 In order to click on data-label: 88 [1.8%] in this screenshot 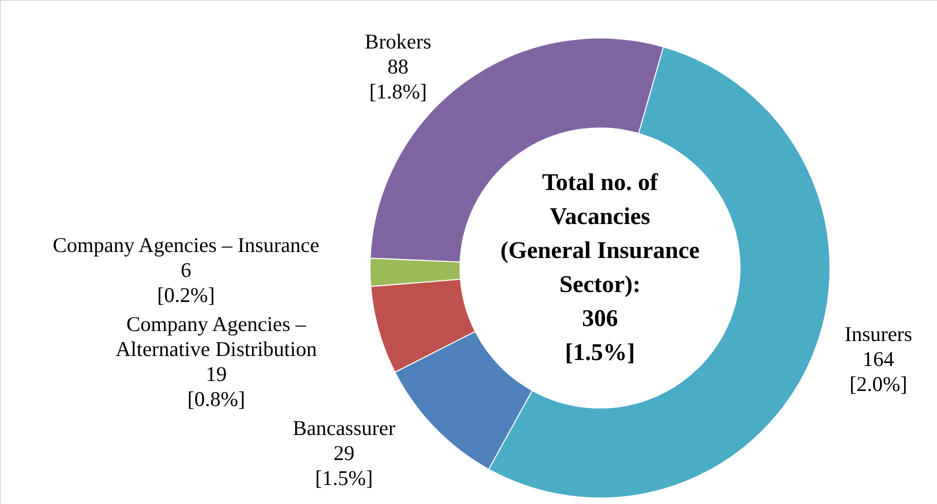, I will do `click(398, 79)`.